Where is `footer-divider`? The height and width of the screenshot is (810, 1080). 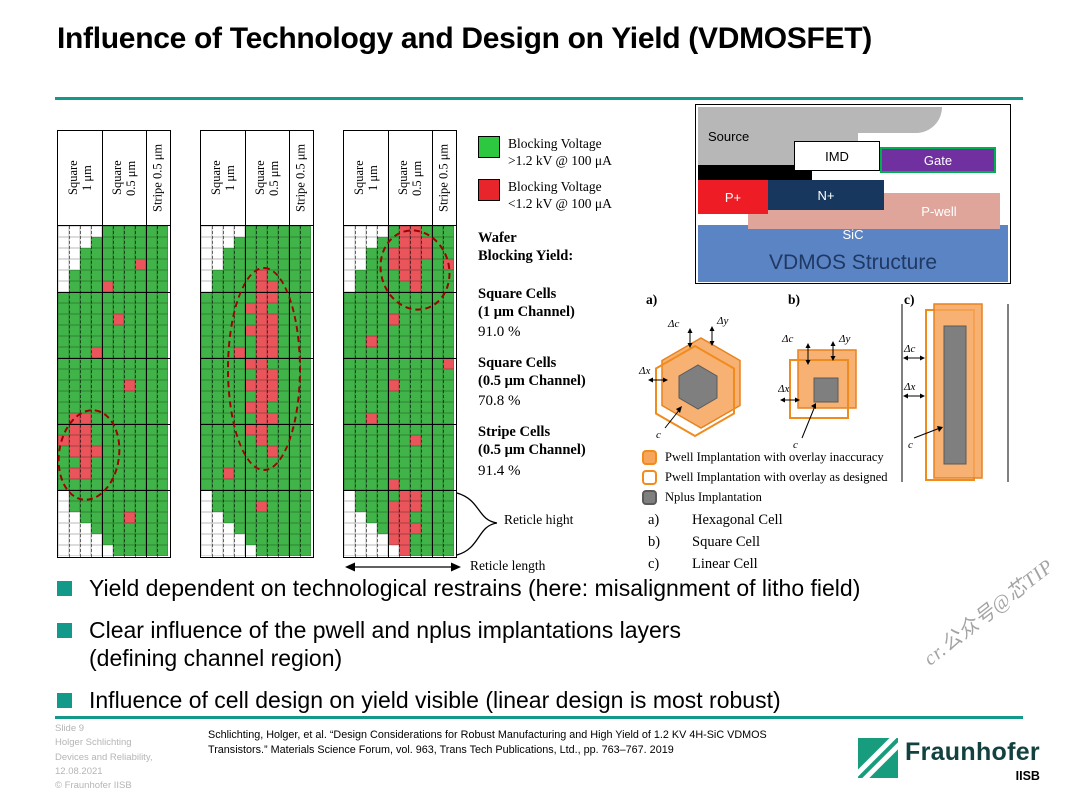 footer-divider is located at coordinates (539, 717).